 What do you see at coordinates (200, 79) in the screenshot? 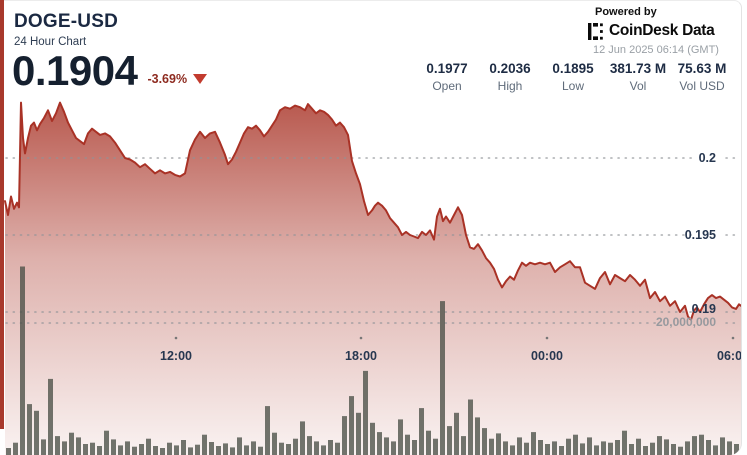
I see `down-arrow-icon` at bounding box center [200, 79].